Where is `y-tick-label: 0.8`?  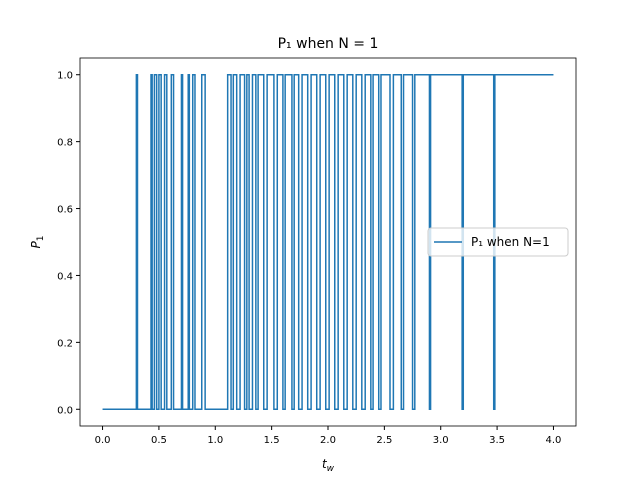 y-tick-label: 0.8 is located at coordinates (65, 143).